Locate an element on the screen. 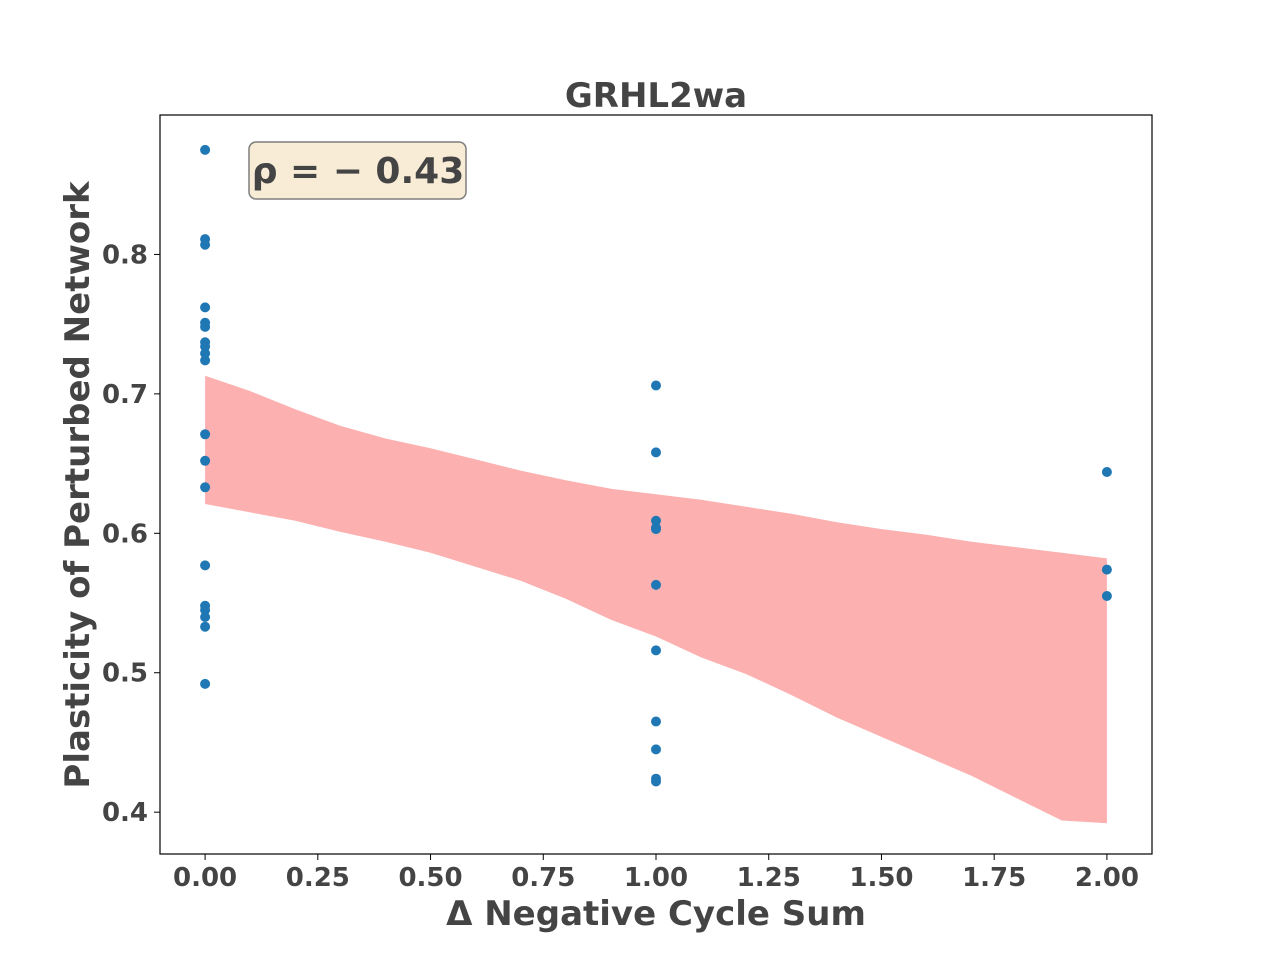 The width and height of the screenshot is (1280, 960). chart-title: GRHL2wa is located at coordinates (656, 96).